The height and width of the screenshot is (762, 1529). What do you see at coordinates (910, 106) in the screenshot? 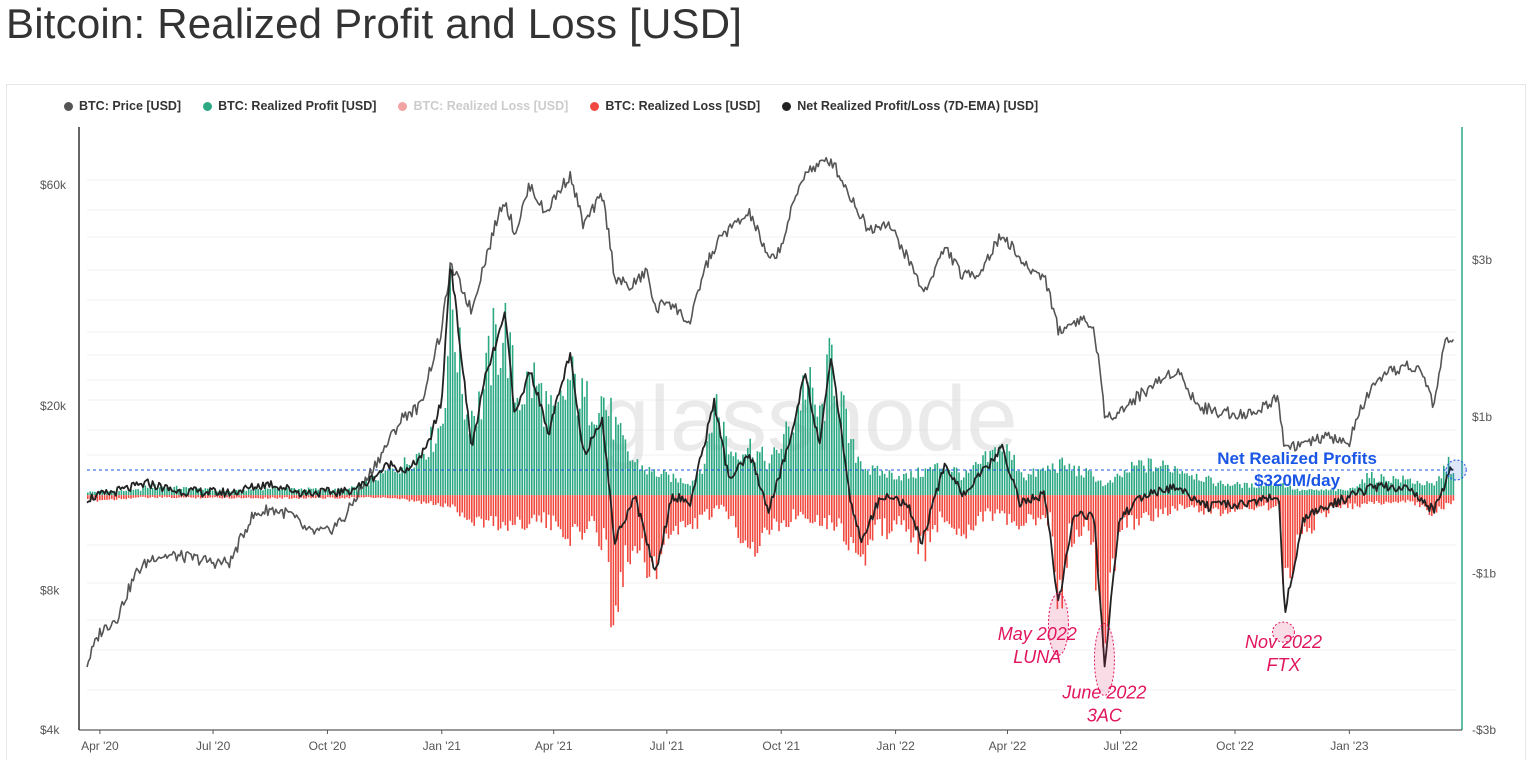
I see `legend-item-net-realized: Net Realized Profit/Loss (7D-EMA) [USD]` at bounding box center [910, 106].